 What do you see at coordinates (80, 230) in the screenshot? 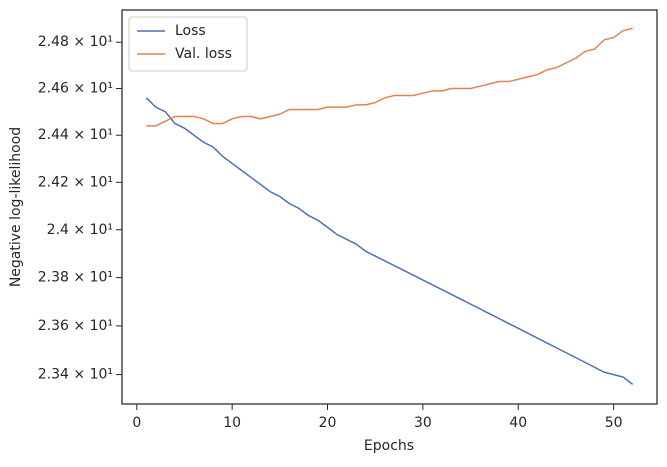
I see `y-tick-label: 2.4 × 10¹` at bounding box center [80, 230].